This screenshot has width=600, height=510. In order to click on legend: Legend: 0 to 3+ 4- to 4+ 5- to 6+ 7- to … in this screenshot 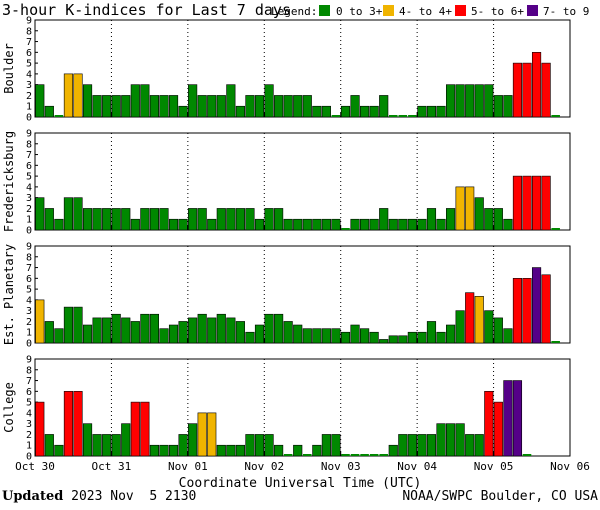, I will do `click(430, 11)`.